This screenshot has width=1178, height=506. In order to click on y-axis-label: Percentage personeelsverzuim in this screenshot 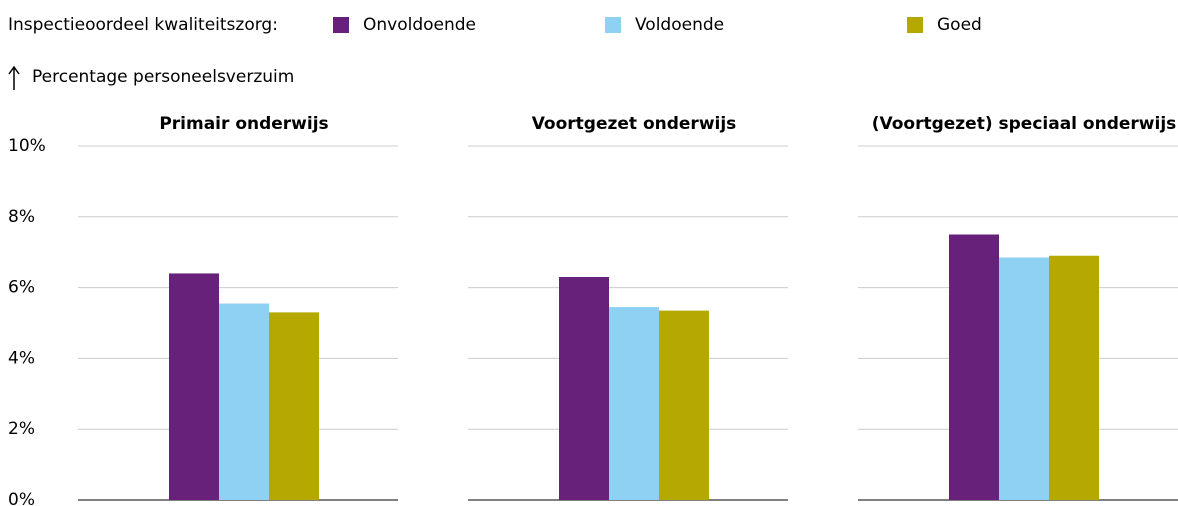, I will do `click(163, 77)`.